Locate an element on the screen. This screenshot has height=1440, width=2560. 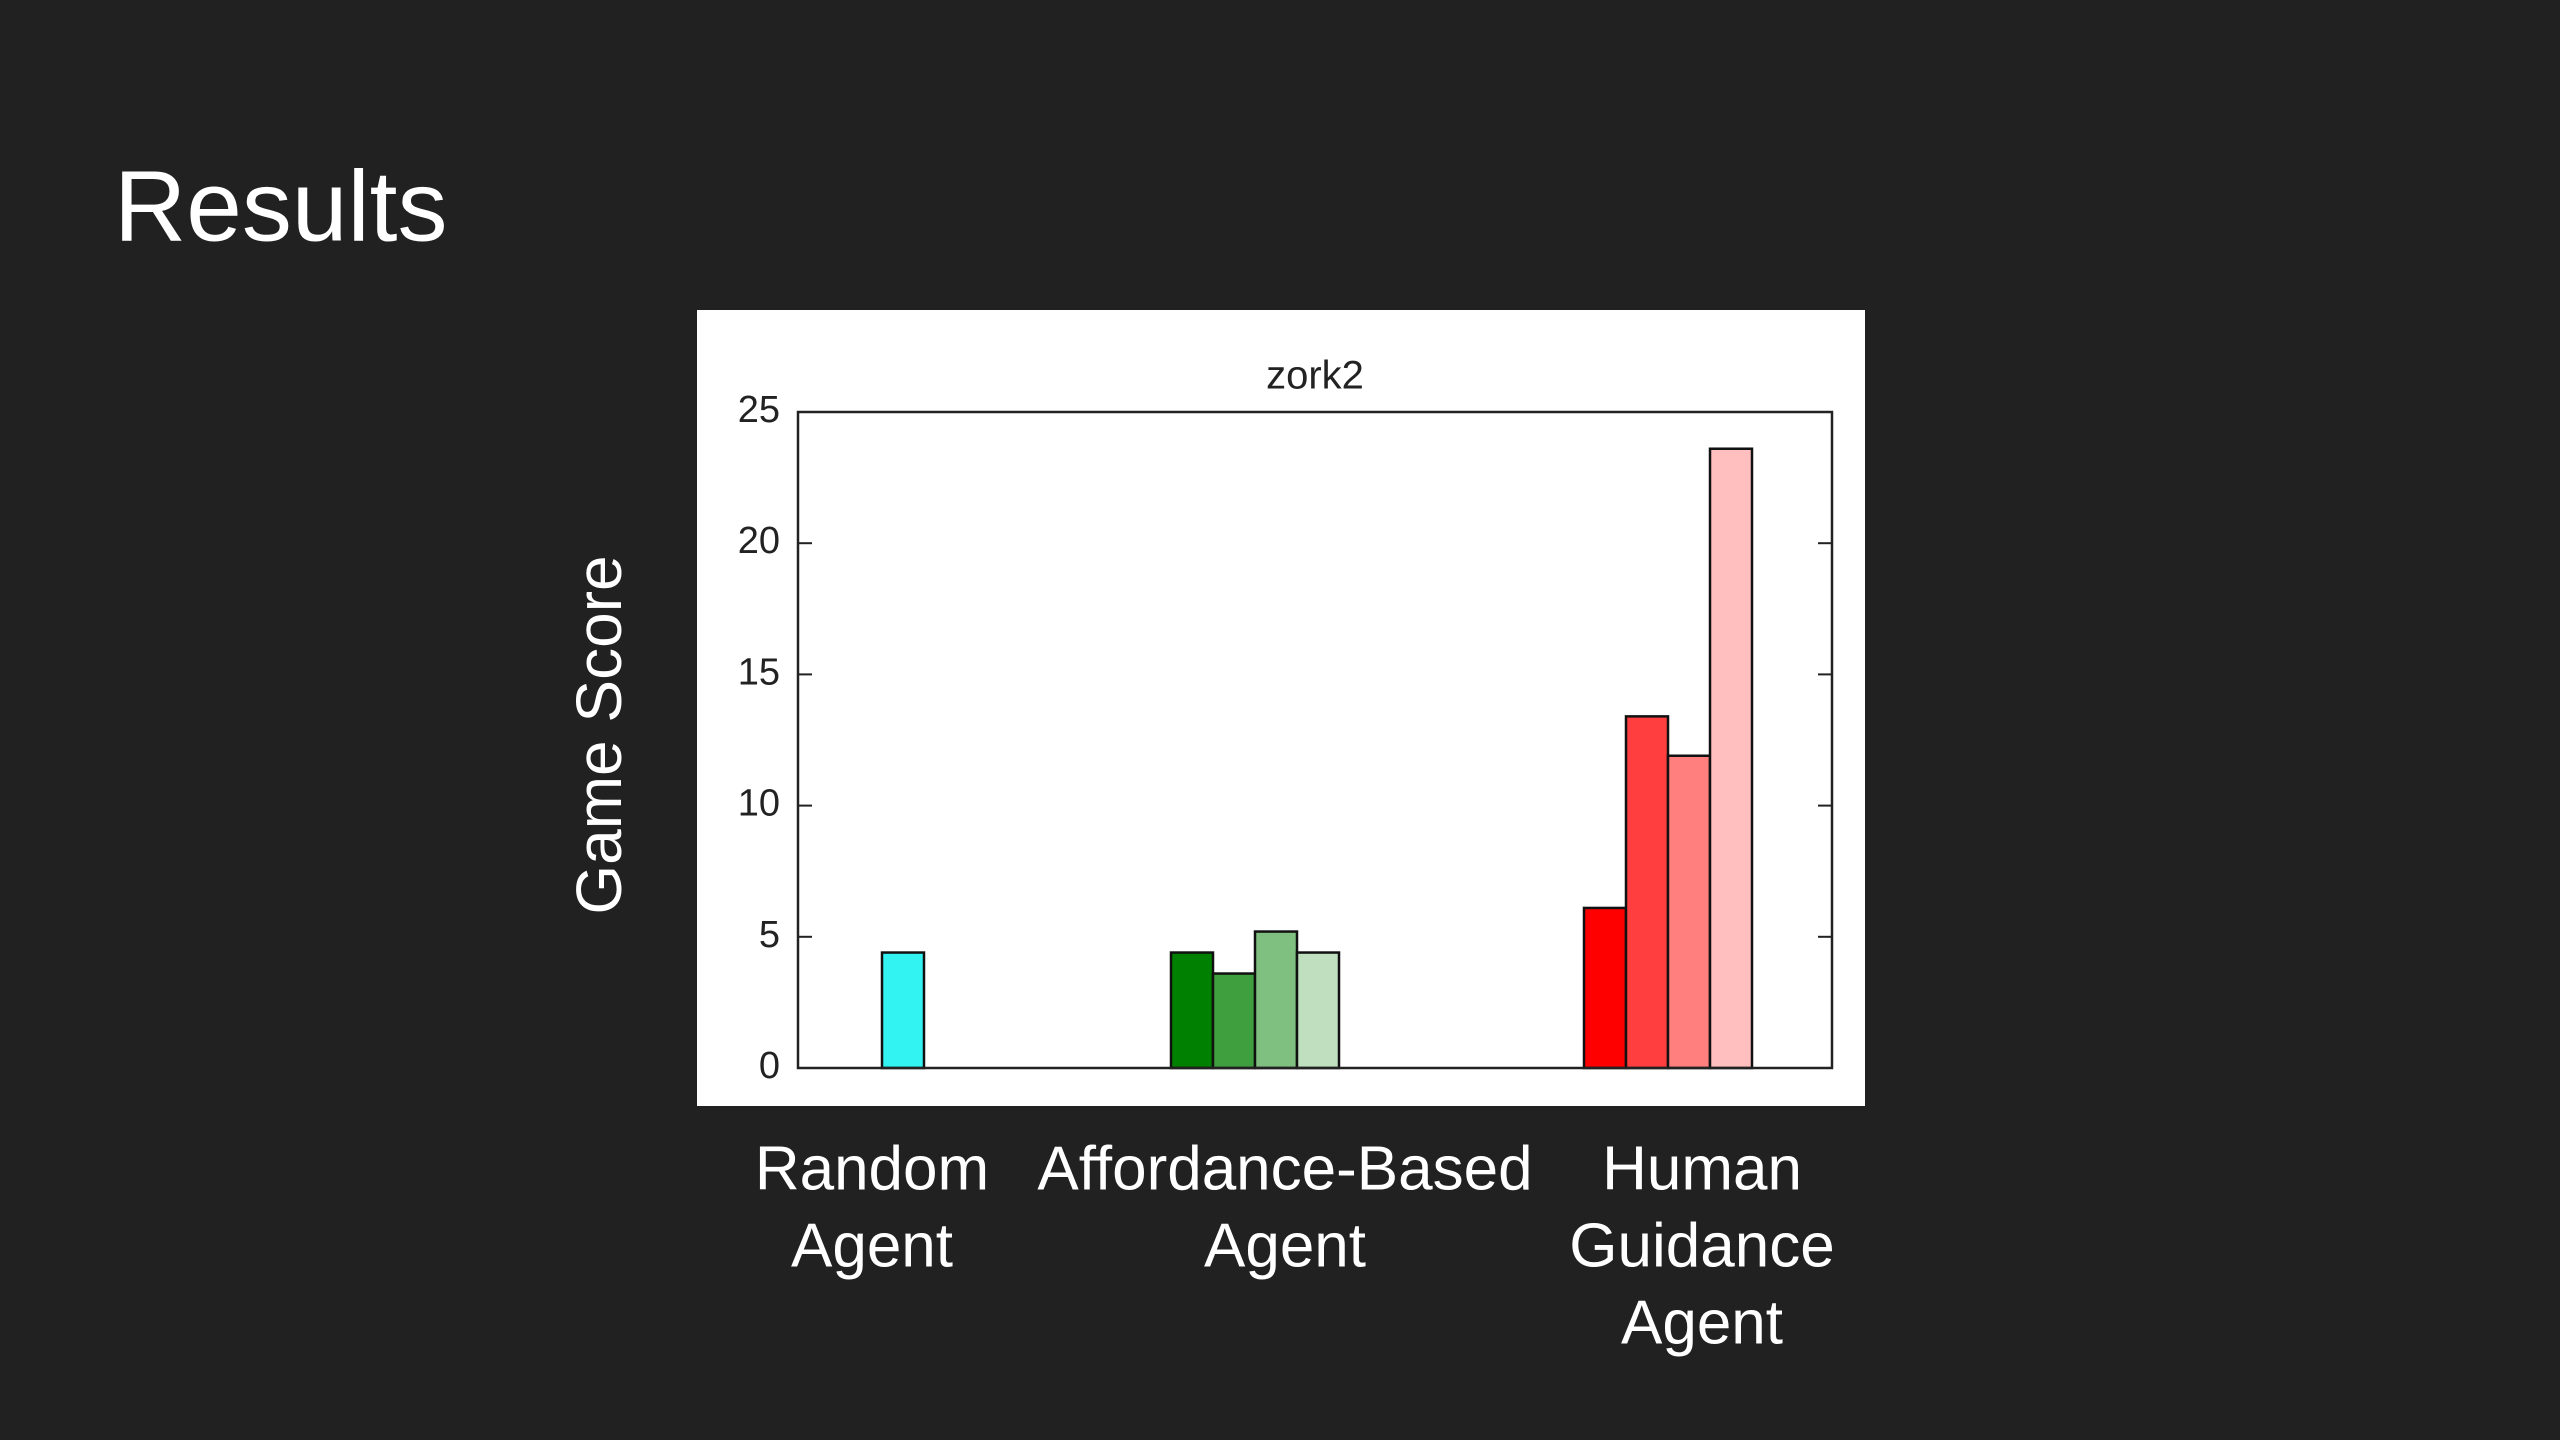
y-tick-label: 20 is located at coordinates (759, 541).